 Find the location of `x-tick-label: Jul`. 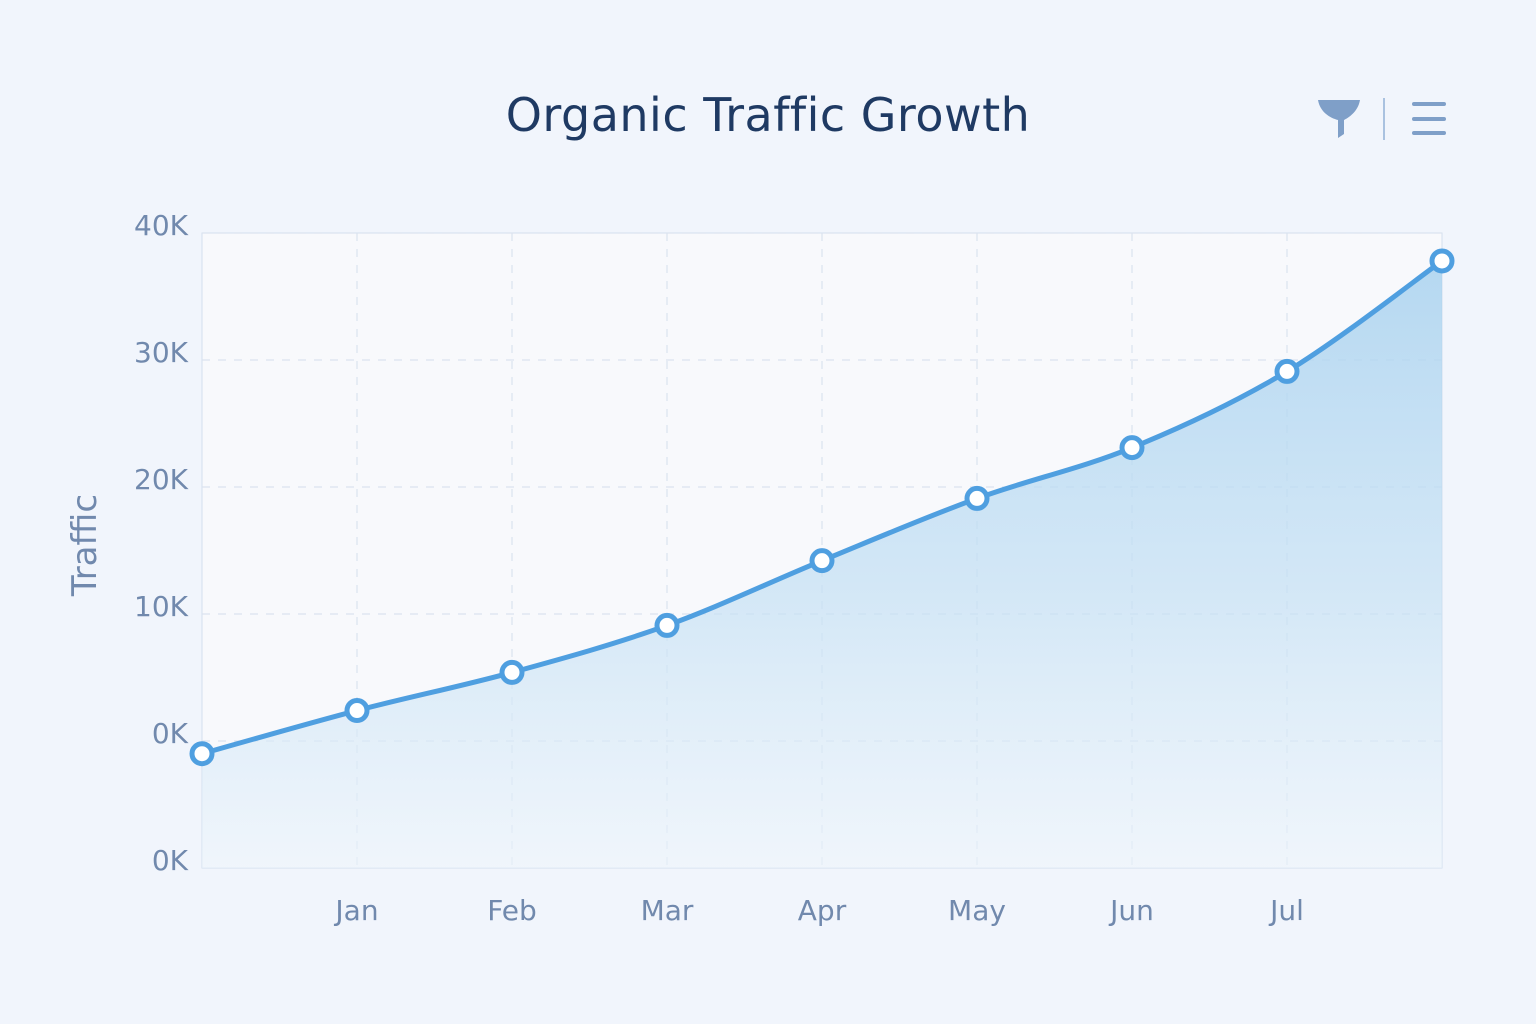

x-tick-label: Jul is located at coordinates (1286, 910).